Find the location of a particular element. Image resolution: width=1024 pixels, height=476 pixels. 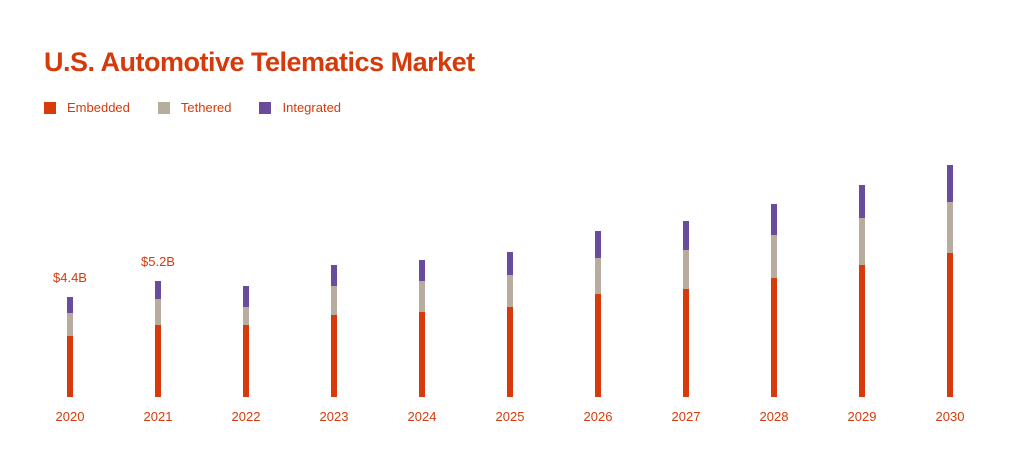

bar-2023 is located at coordinates (334, 331).